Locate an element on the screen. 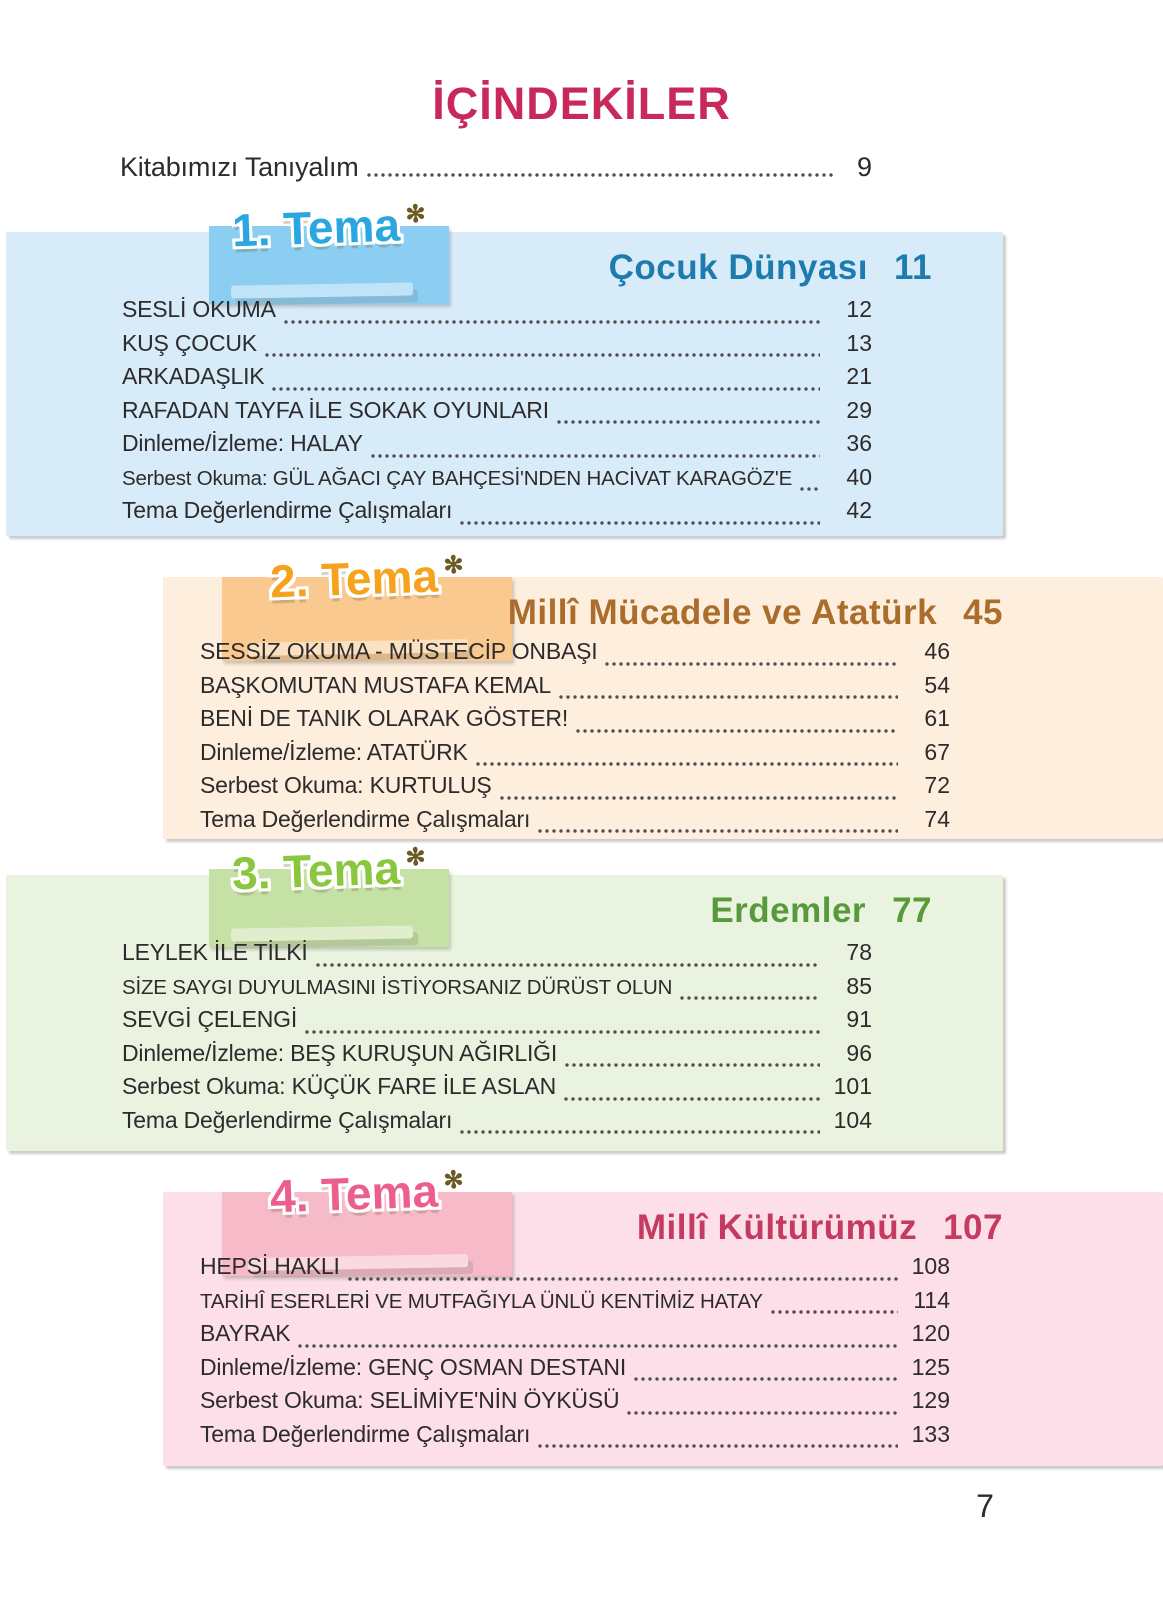 This screenshot has height=1616, width=1163. toc-entry-page: 108 is located at coordinates (930, 1266).